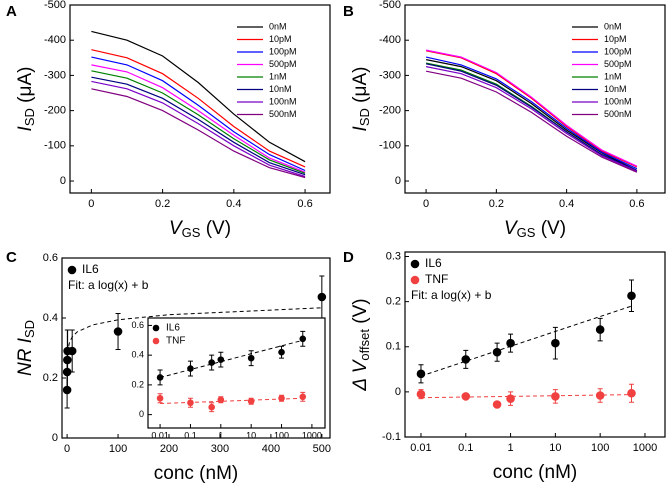  I want to click on y-tick-label: 0.1, so click(393, 347).